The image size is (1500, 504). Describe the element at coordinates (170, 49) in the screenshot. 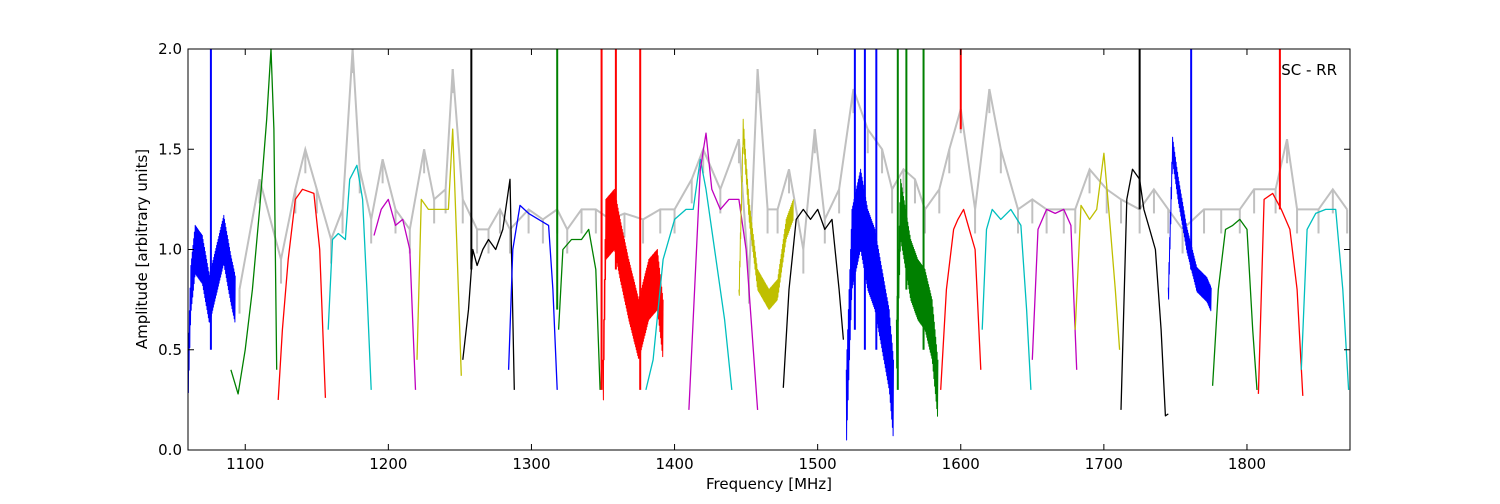

I see `y-tick-label-4: 2.0` at that location.